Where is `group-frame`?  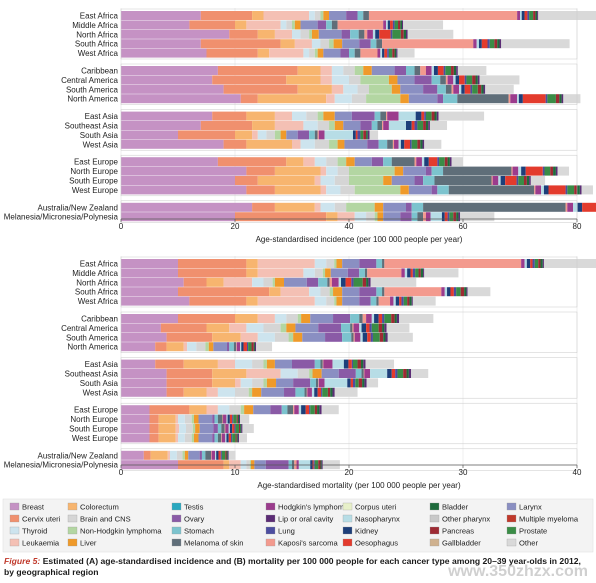
group-frame is located at coordinates (349, 34).